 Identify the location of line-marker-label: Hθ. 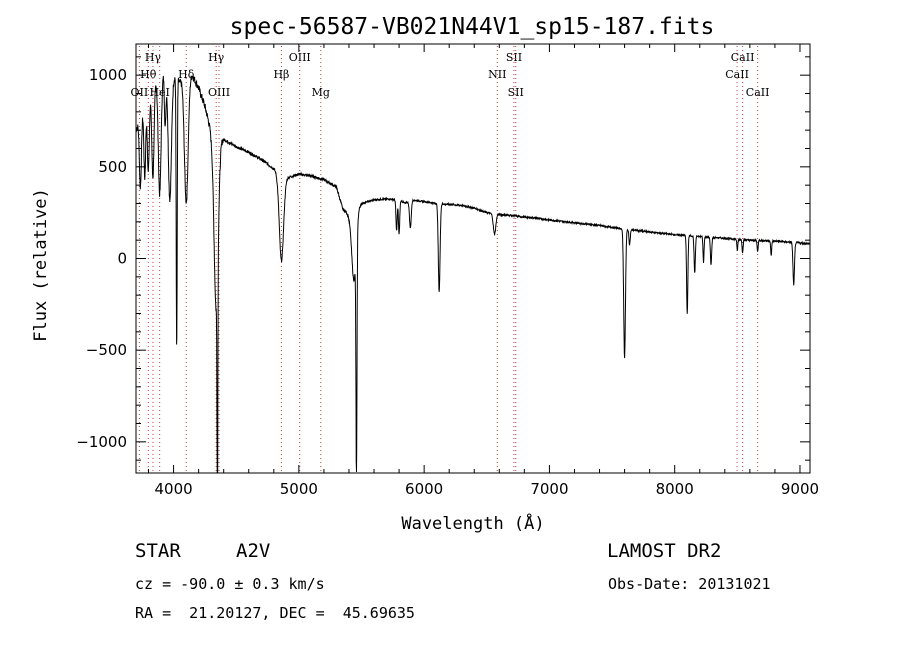
(148, 74).